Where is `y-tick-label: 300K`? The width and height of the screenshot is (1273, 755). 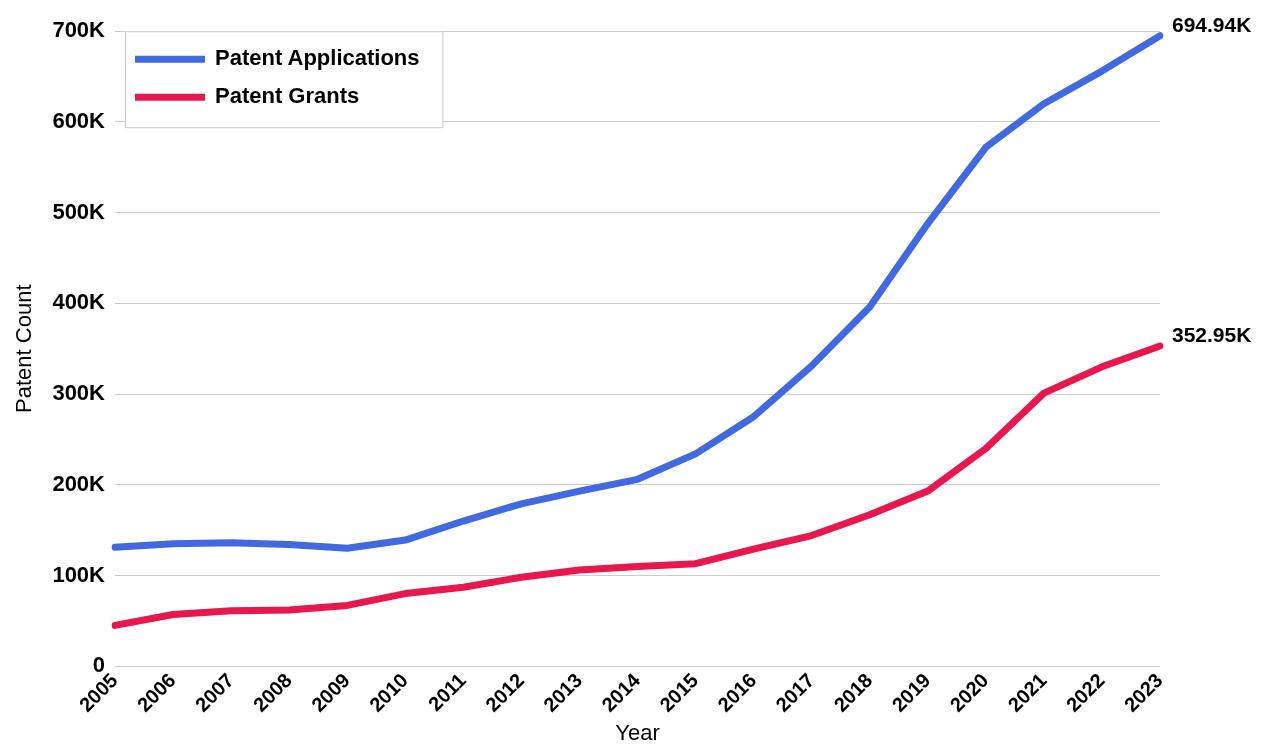 y-tick-label: 300K is located at coordinates (79, 393).